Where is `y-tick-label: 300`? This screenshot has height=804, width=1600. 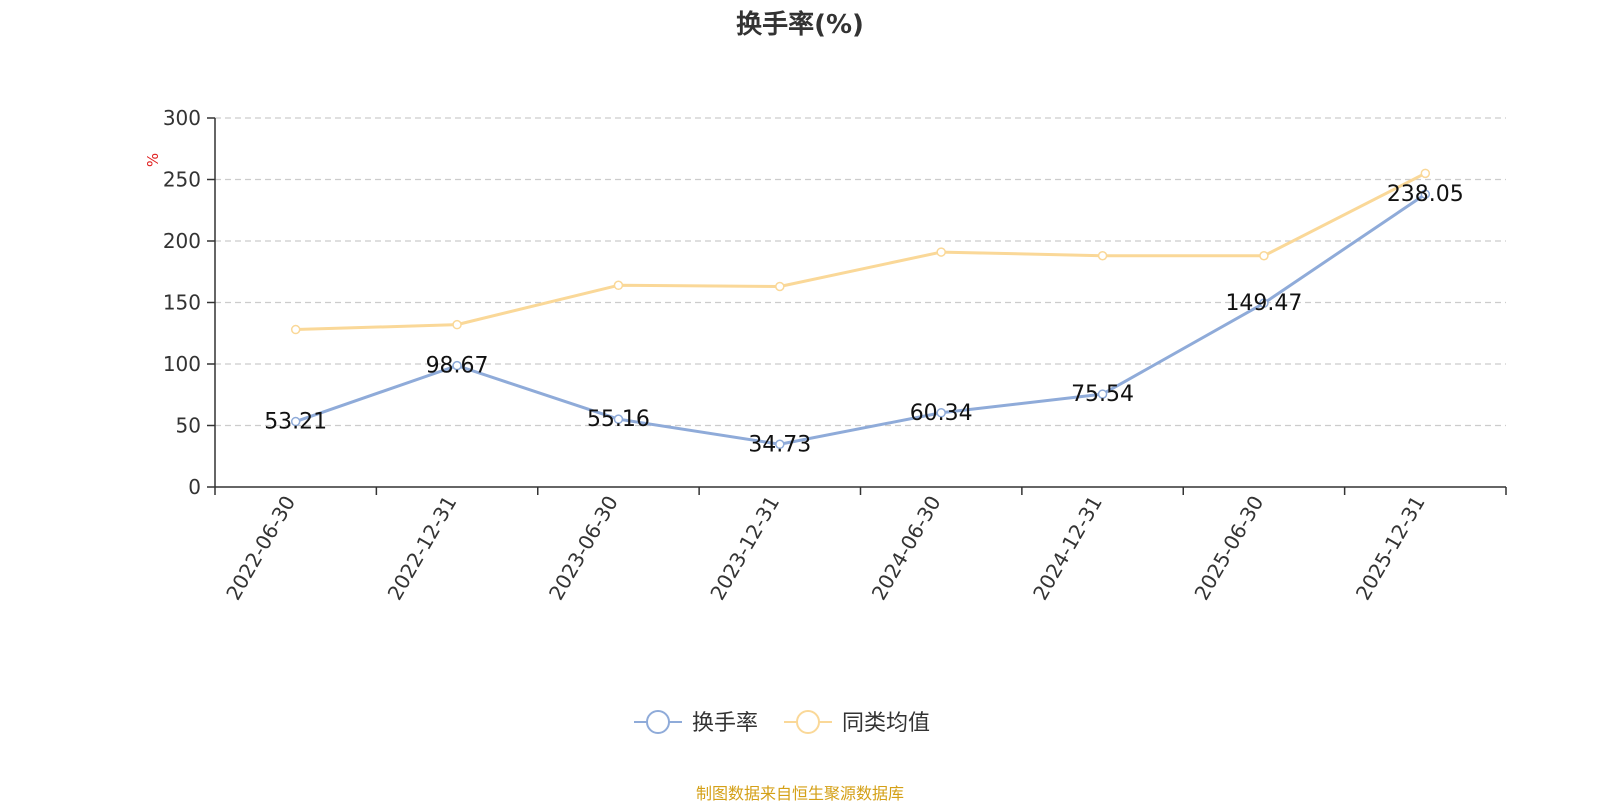 y-tick-label: 300 is located at coordinates (182, 118).